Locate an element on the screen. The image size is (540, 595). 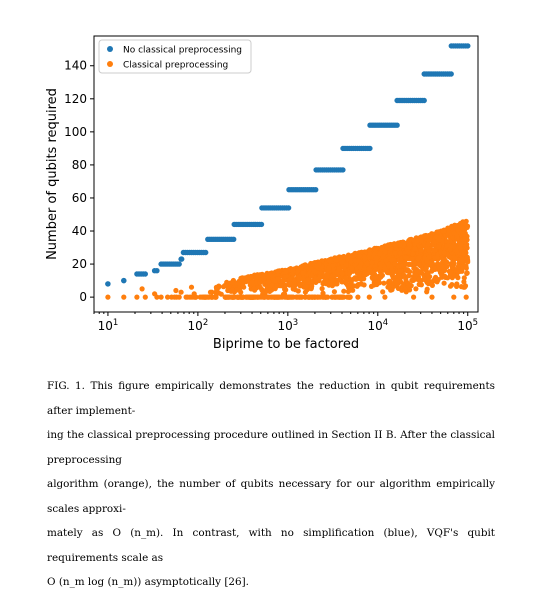
series-classical-preprocessing is located at coordinates (288, 259).